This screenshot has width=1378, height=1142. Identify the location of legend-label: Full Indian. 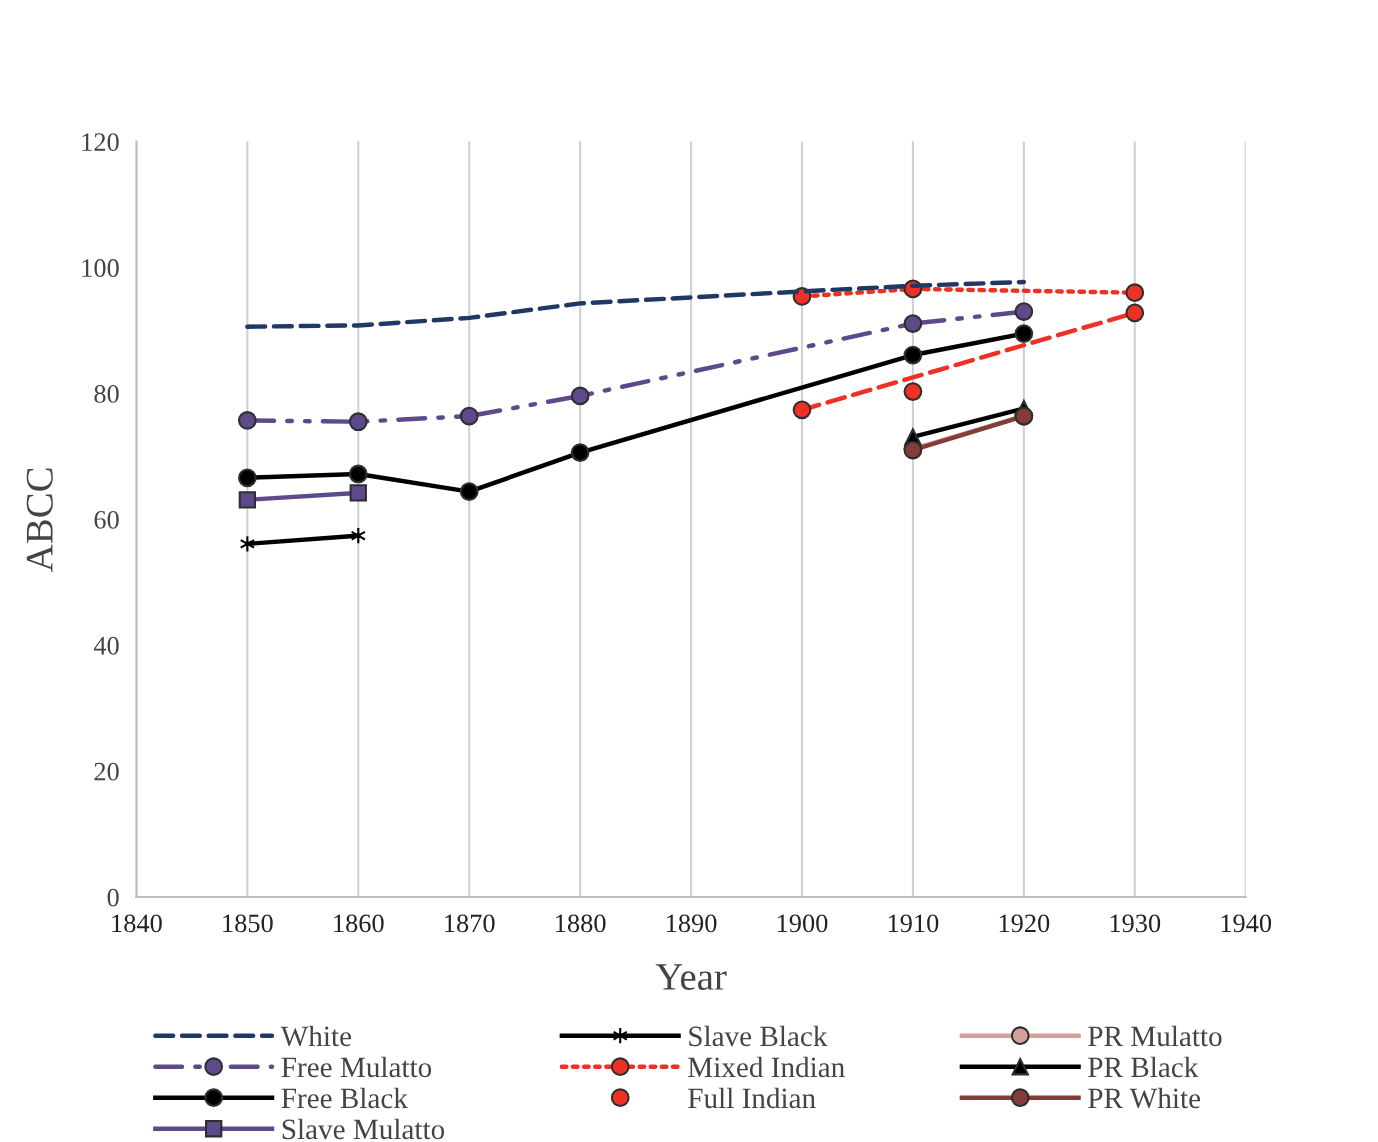
(752, 1098).